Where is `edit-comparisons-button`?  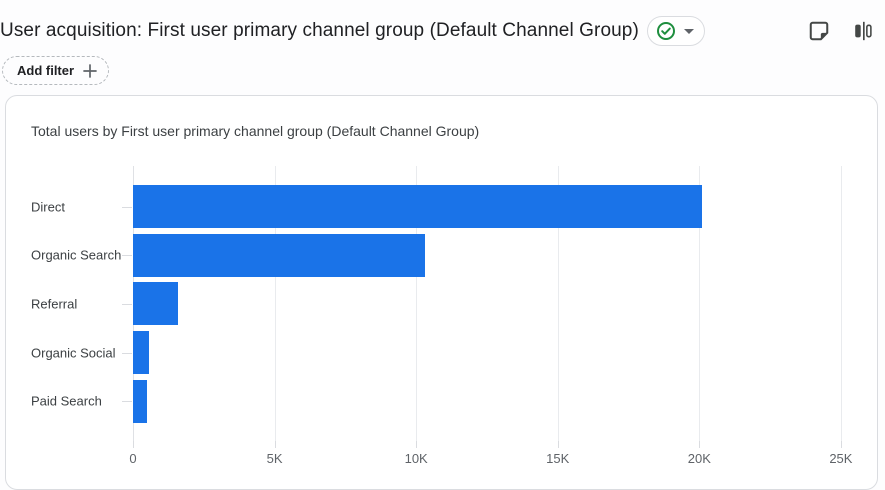
edit-comparisons-button is located at coordinates (863, 31).